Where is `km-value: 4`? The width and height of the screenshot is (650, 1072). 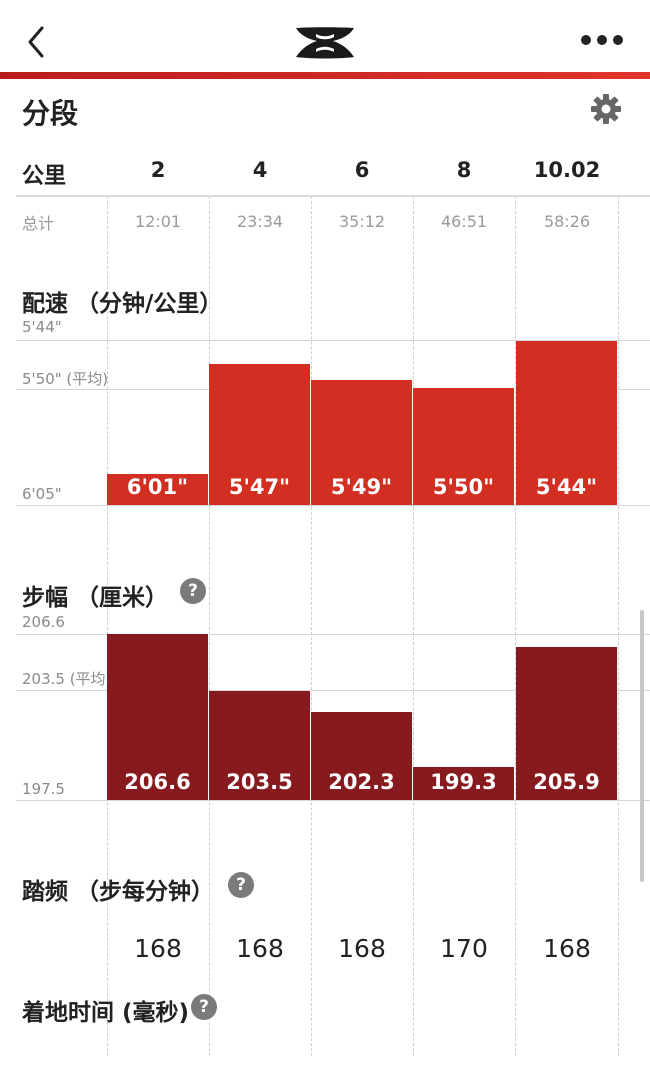 km-value: 4 is located at coordinates (260, 170).